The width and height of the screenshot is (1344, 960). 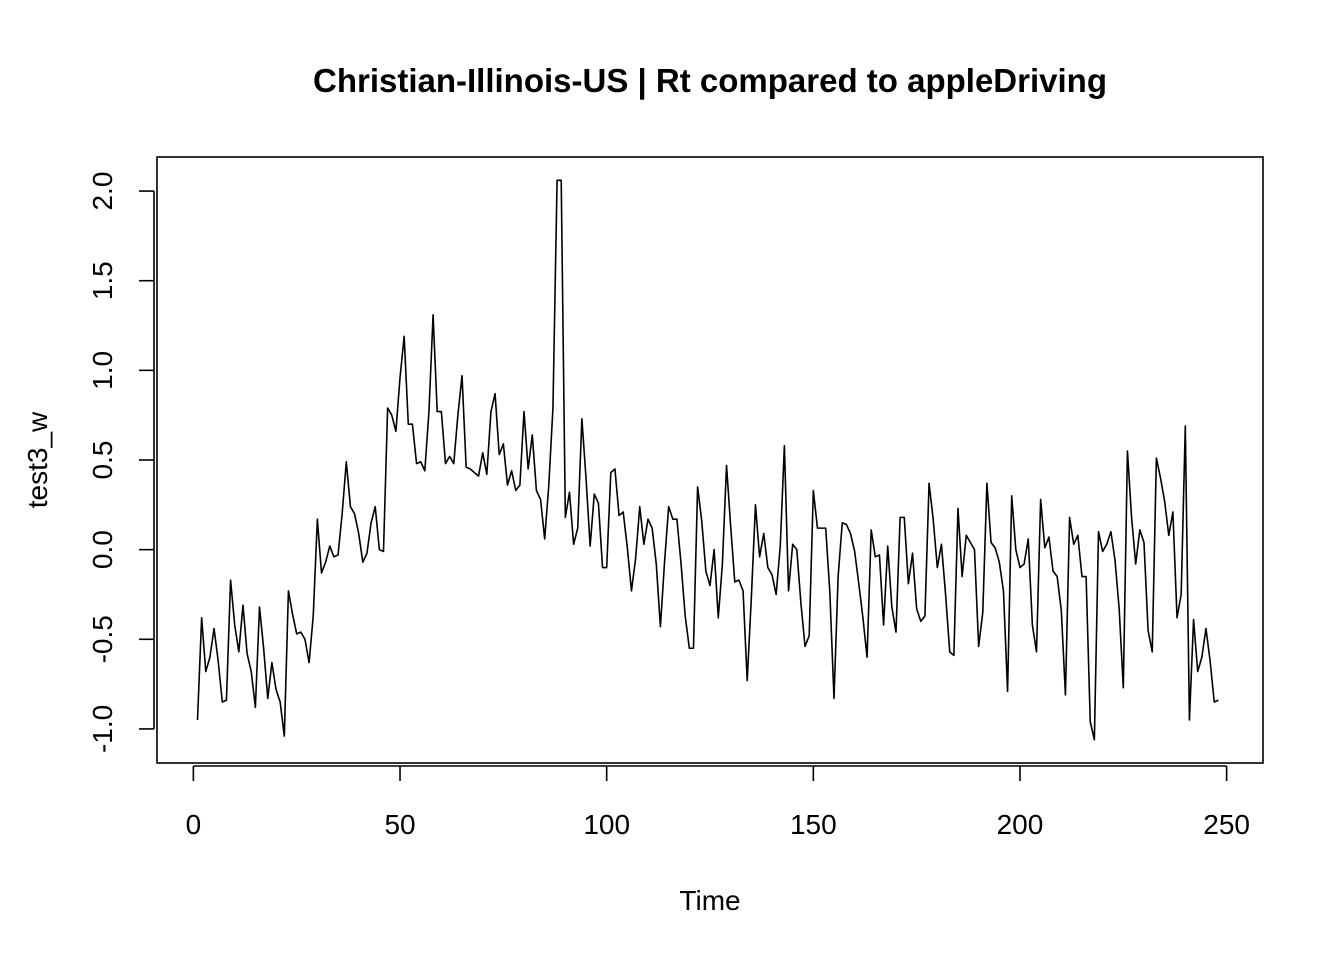 I want to click on x-tick-label: 200, so click(x=1020, y=824).